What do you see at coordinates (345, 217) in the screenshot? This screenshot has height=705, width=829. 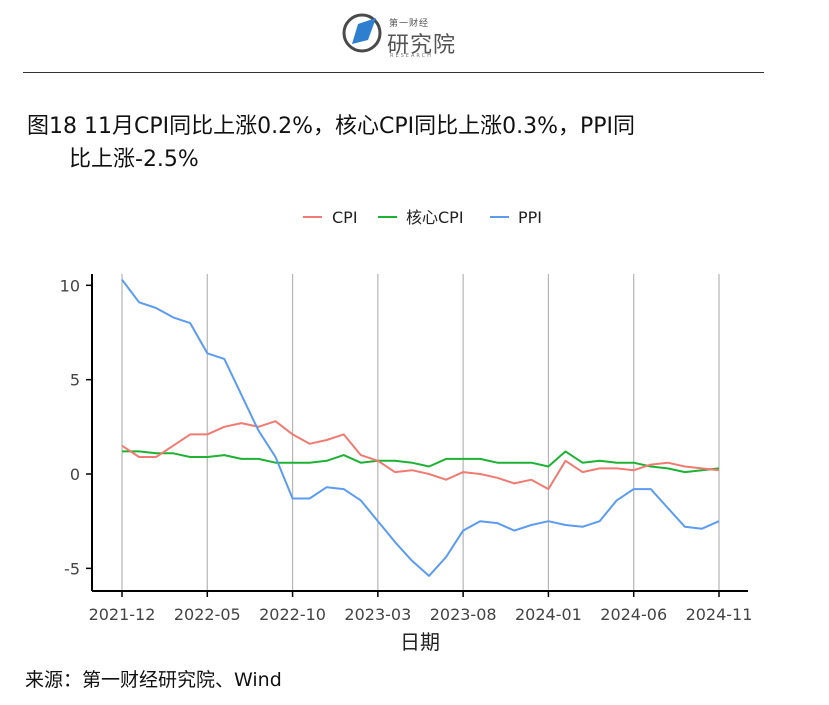 I see `legend-label-cpi: CPI` at bounding box center [345, 217].